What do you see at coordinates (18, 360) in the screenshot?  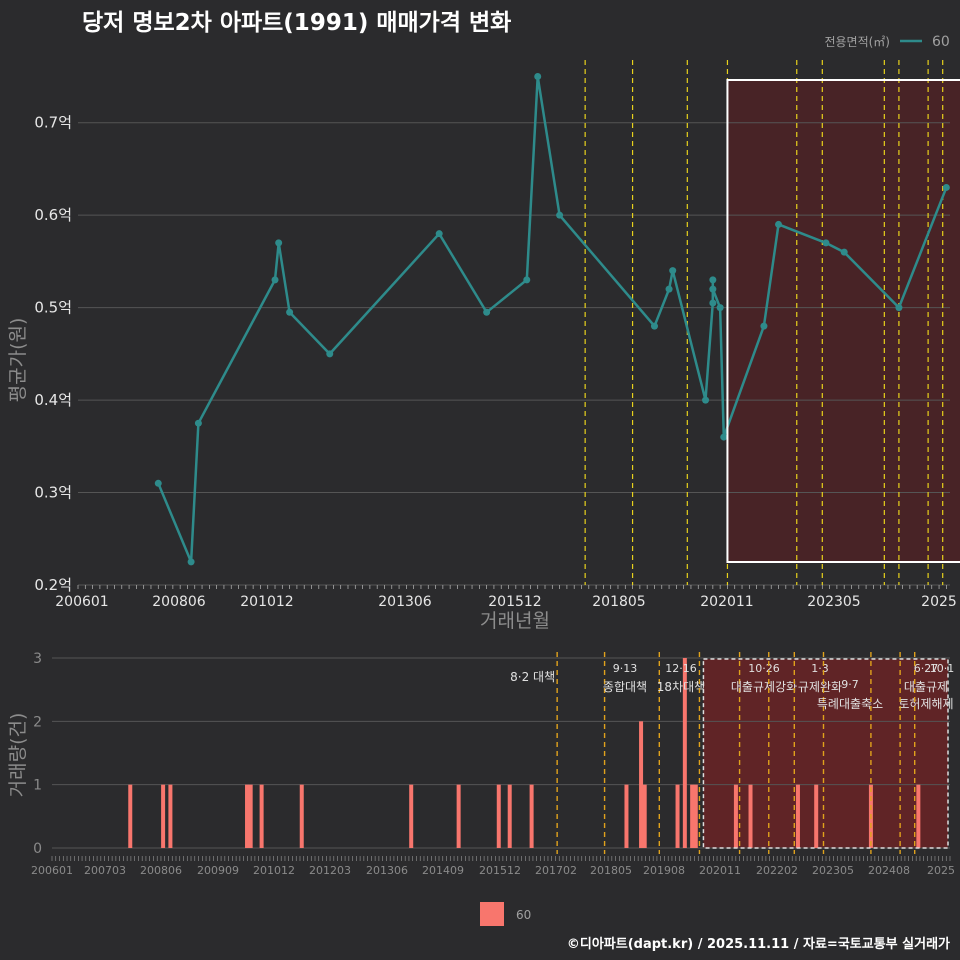 I see `top-y-axis-title: 평균가(원)` at bounding box center [18, 360].